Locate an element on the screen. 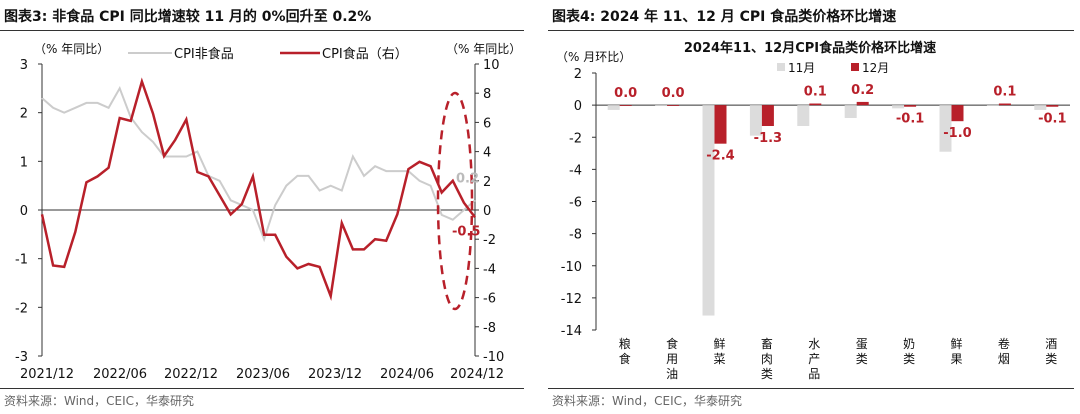 This screenshot has height=414, width=1080. category-label-char: 果 is located at coordinates (956, 359).